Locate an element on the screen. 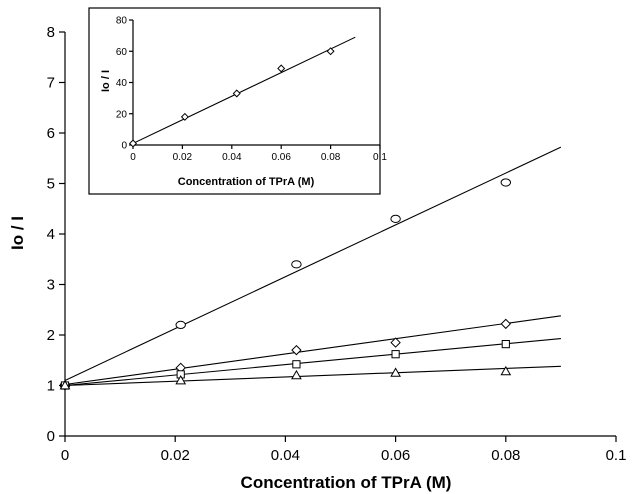 The height and width of the screenshot is (494, 633). main-y-tick-label: 7 is located at coordinates (51, 83).